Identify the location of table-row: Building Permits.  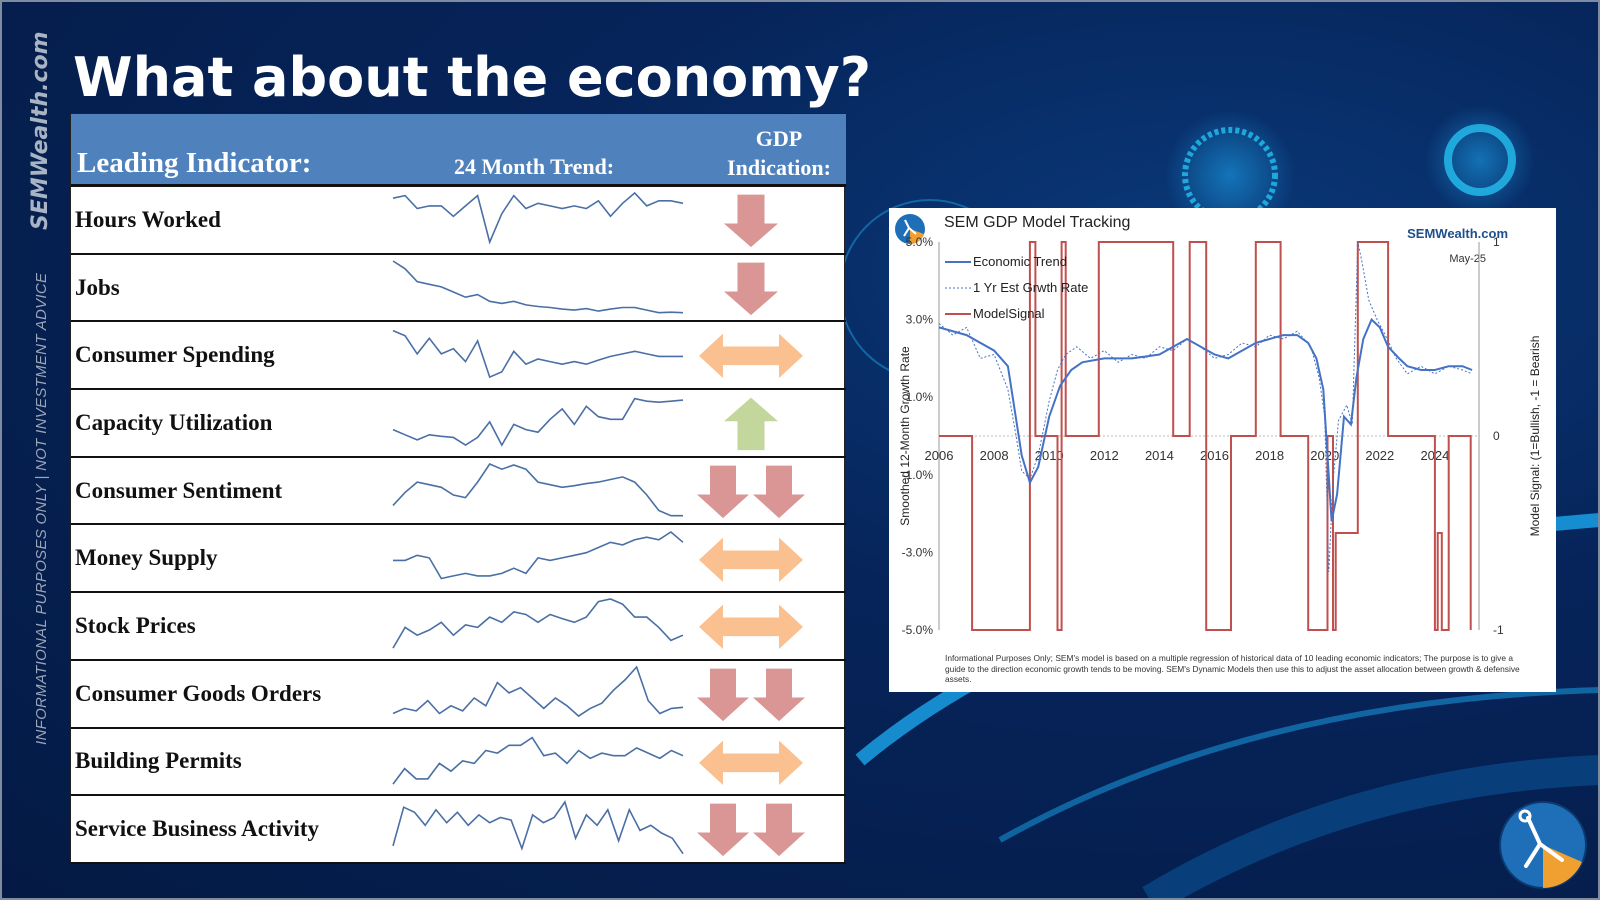
(458, 763).